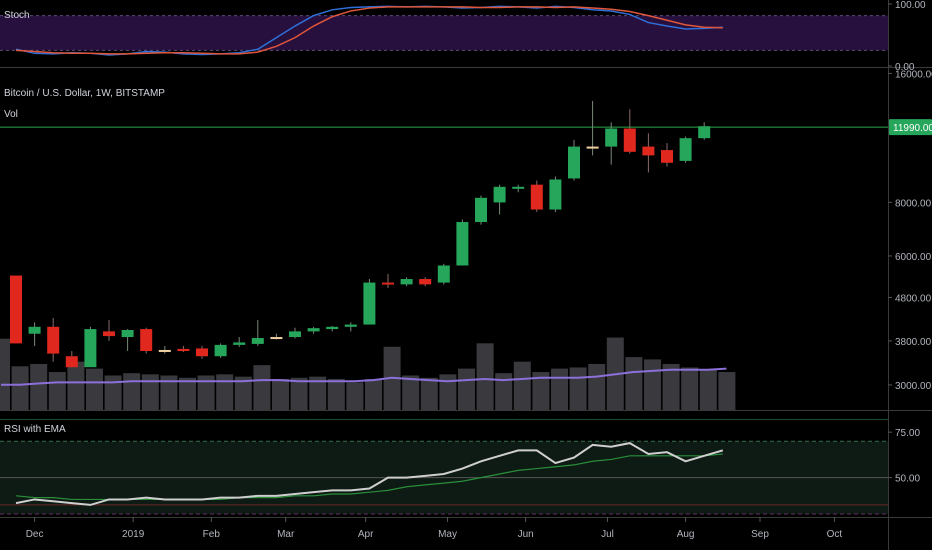  What do you see at coordinates (17, 15) in the screenshot?
I see `stoch-indicator-label: Stoch` at bounding box center [17, 15].